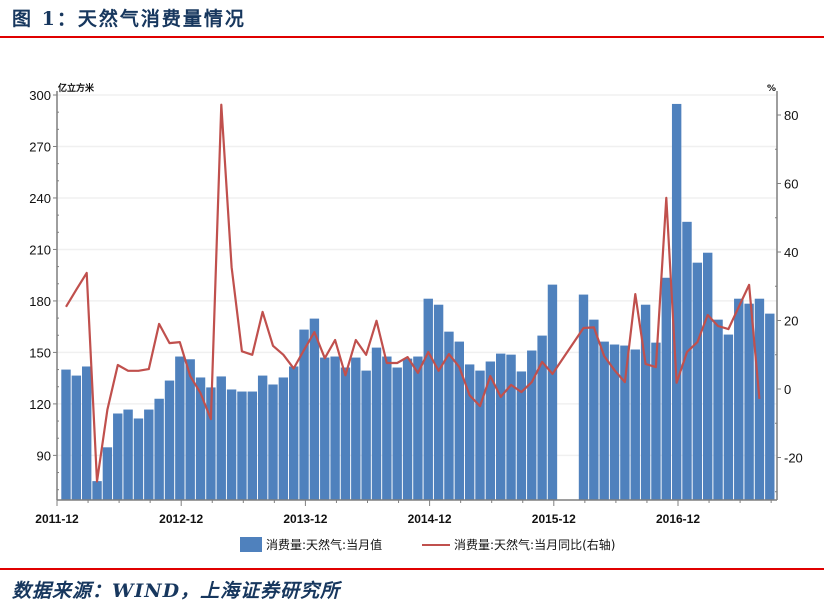 Image resolution: width=824 pixels, height=607 pixels. Describe the element at coordinates (76, 88) in the screenshot. I see `left-axis-unit: 亿立方米` at that location.